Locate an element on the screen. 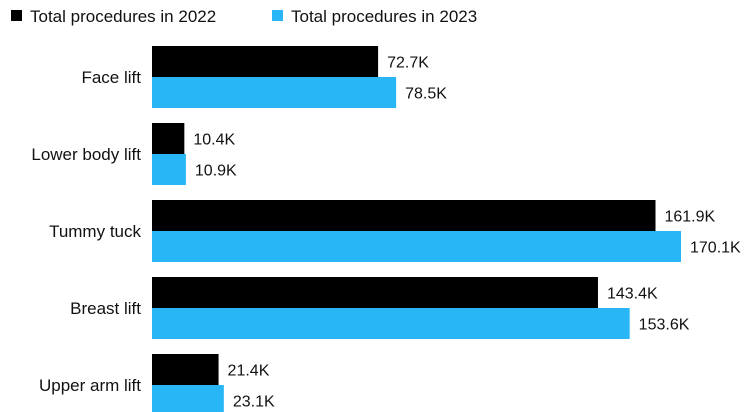 The height and width of the screenshot is (412, 746). bar-group-lower-body-lift: Lower body lift 10.4K 10.9K is located at coordinates (134, 154).